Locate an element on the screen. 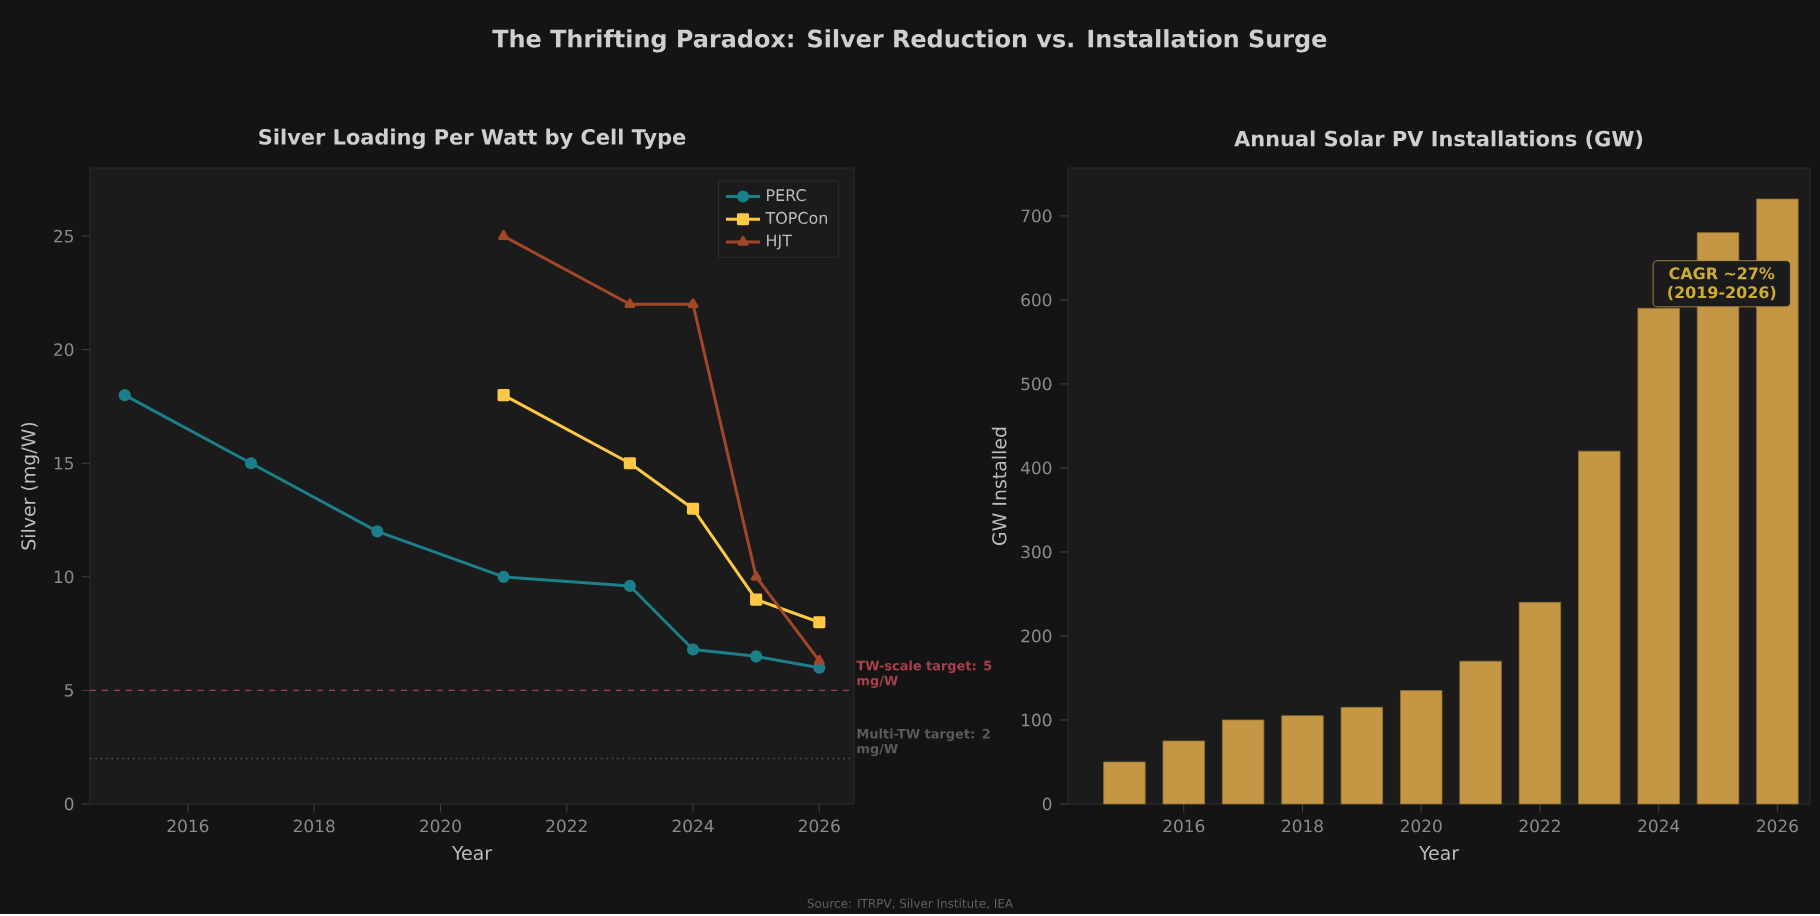 The width and height of the screenshot is (1820, 916). y-tick-label: 25 is located at coordinates (63, 236).